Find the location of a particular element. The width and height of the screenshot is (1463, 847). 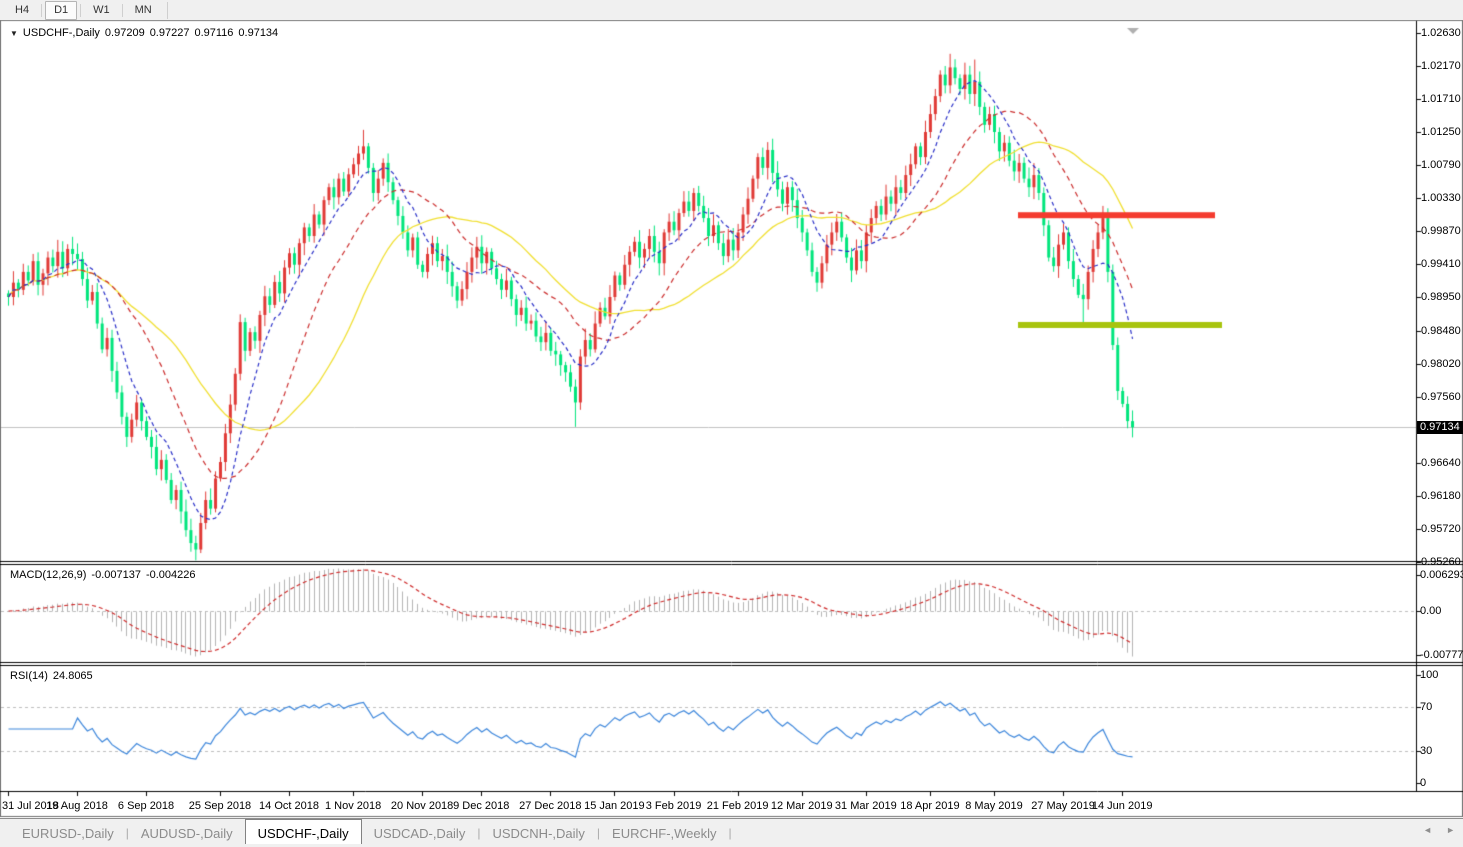

rsi-label-row: RSI(14) 24.8065 is located at coordinates (51, 676).